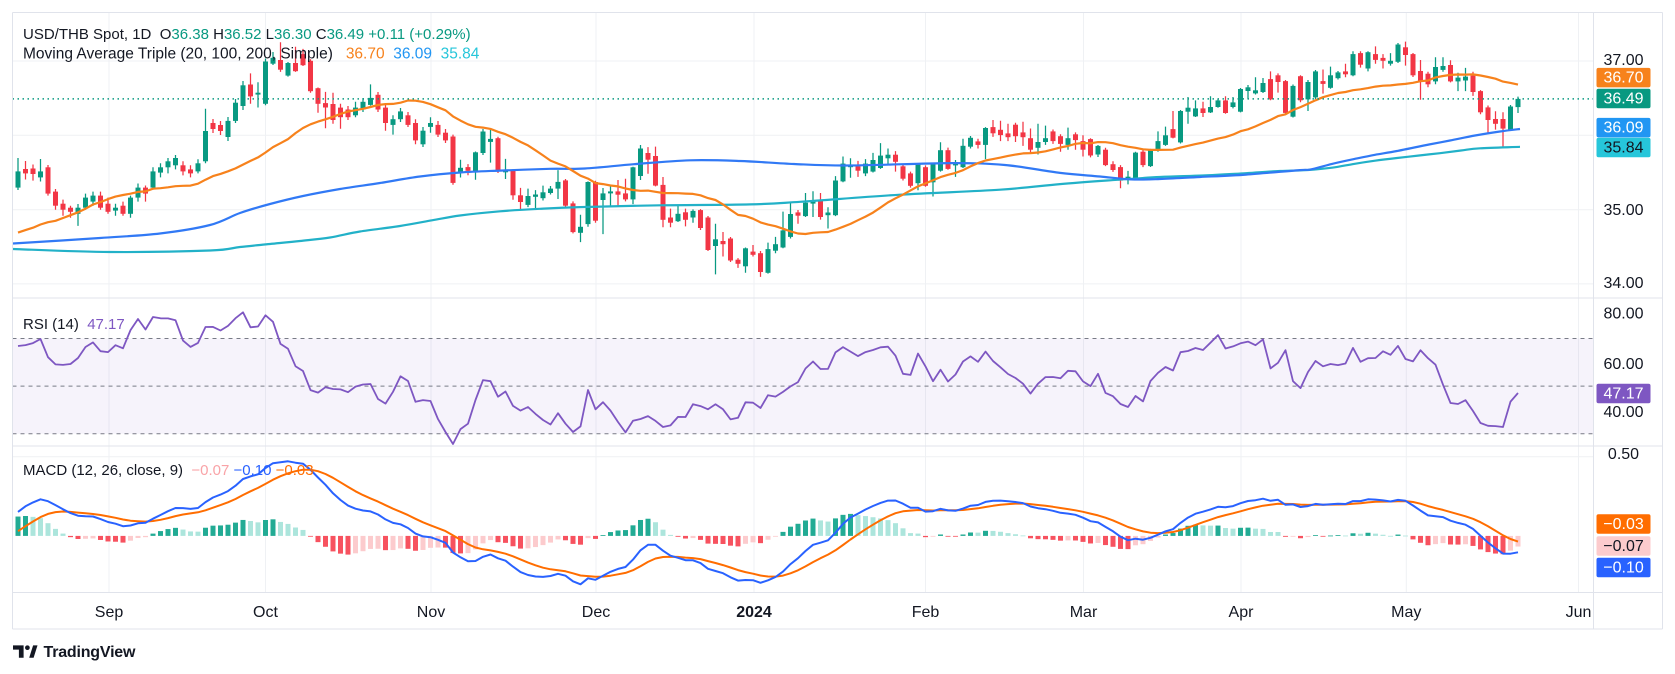  I want to click on svg-text: 80.00, so click(1623, 314).